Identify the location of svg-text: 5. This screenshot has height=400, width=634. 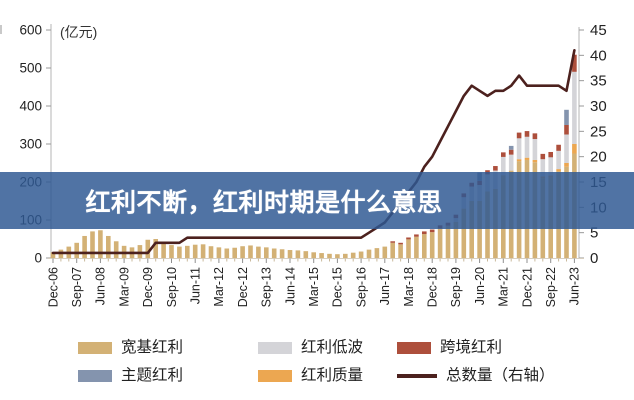
(594, 233).